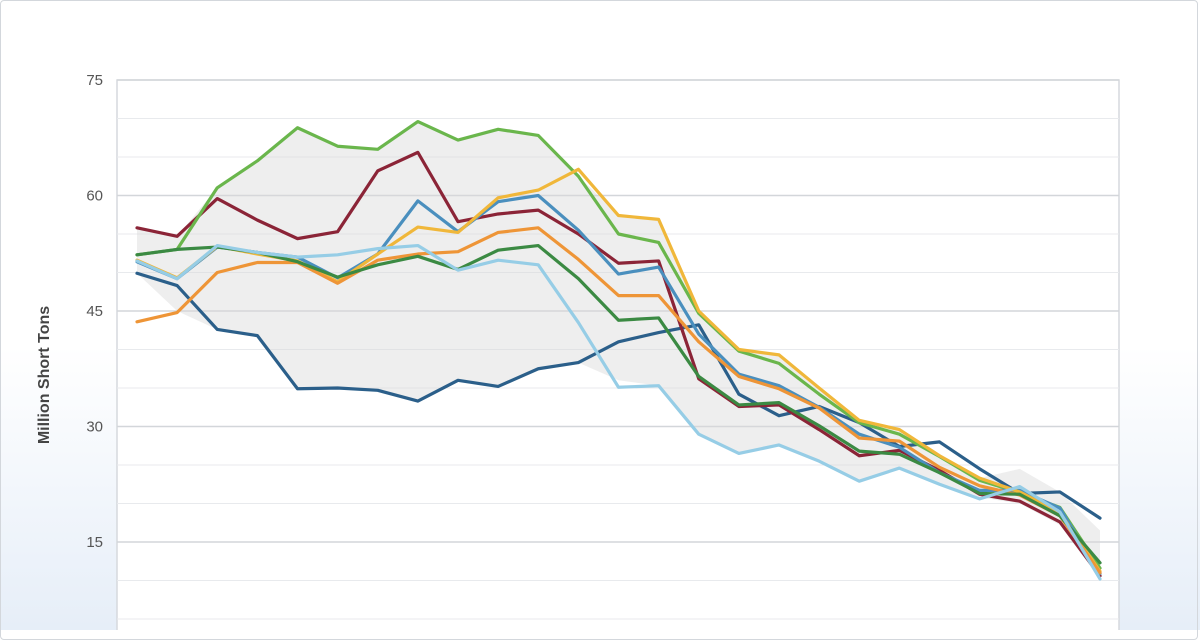 The height and width of the screenshot is (640, 1200). Describe the element at coordinates (44, 375) in the screenshot. I see `y-axis-title: Million Short Tons` at that location.